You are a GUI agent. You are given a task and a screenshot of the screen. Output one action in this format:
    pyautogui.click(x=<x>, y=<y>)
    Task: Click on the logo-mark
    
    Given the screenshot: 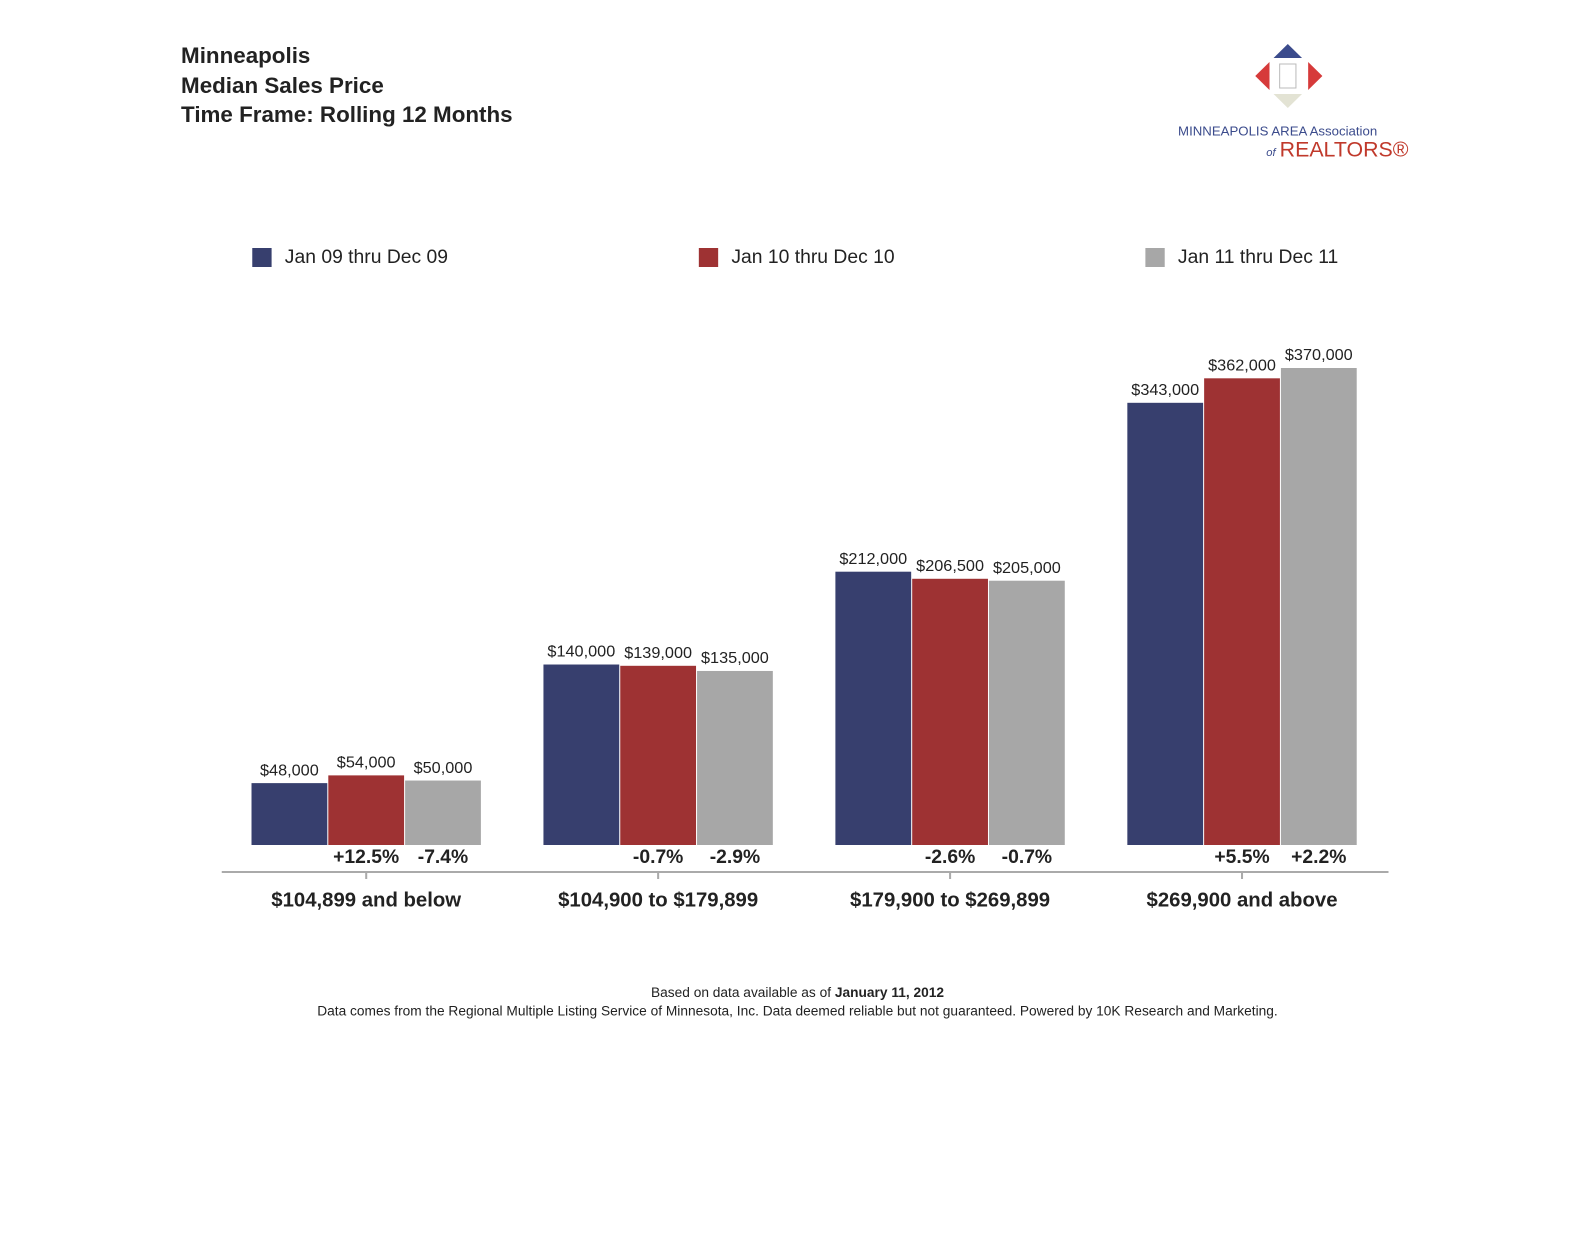 What is the action you would take?
    pyautogui.click(x=1289, y=76)
    